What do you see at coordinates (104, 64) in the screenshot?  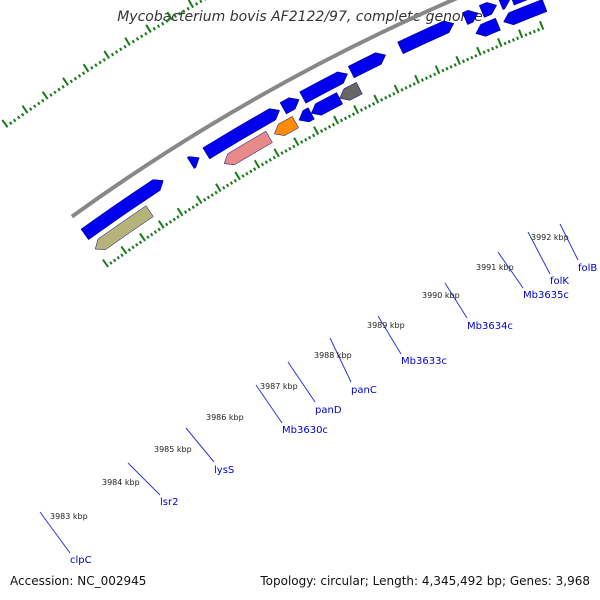 I see `outer-tick-track` at bounding box center [104, 64].